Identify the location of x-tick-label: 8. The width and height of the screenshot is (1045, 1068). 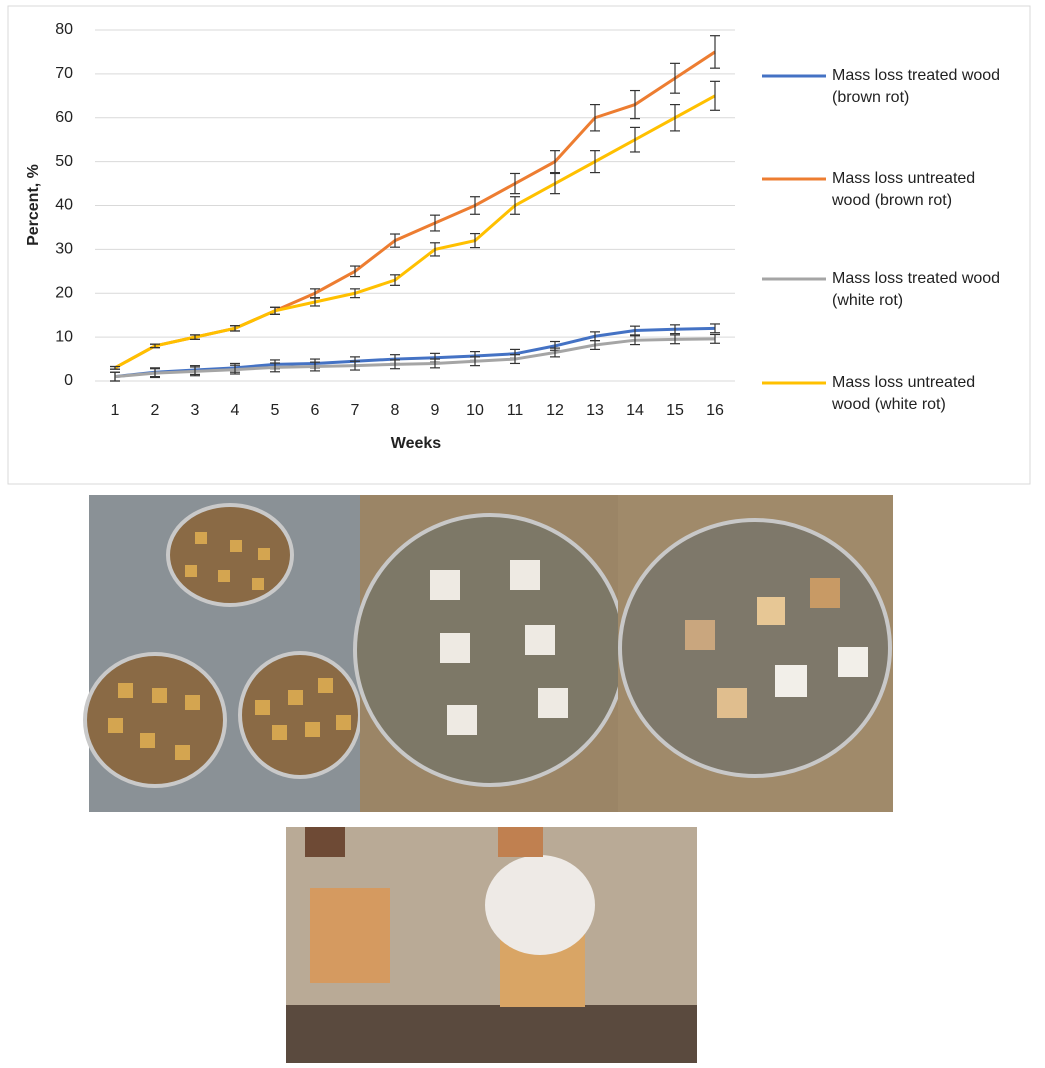
(395, 410).